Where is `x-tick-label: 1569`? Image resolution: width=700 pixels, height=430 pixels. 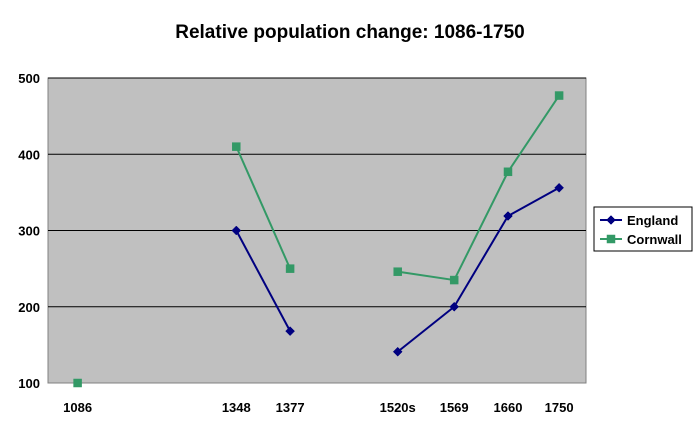 x-tick-label: 1569 is located at coordinates (454, 407).